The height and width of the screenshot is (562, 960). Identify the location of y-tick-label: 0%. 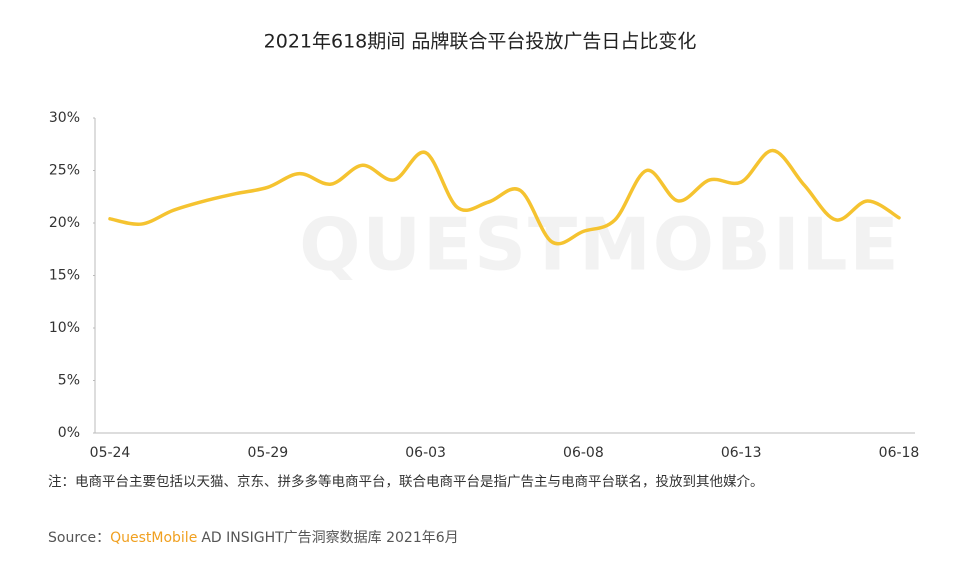
(69, 433).